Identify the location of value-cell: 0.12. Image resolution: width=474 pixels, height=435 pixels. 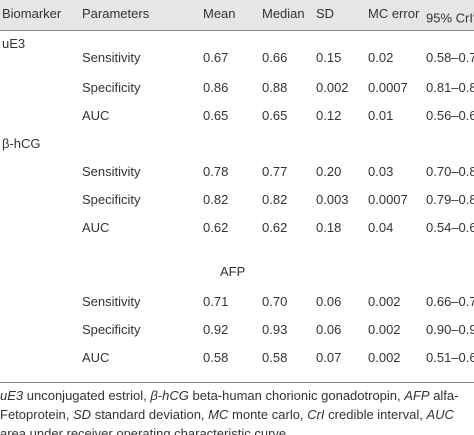
(329, 115).